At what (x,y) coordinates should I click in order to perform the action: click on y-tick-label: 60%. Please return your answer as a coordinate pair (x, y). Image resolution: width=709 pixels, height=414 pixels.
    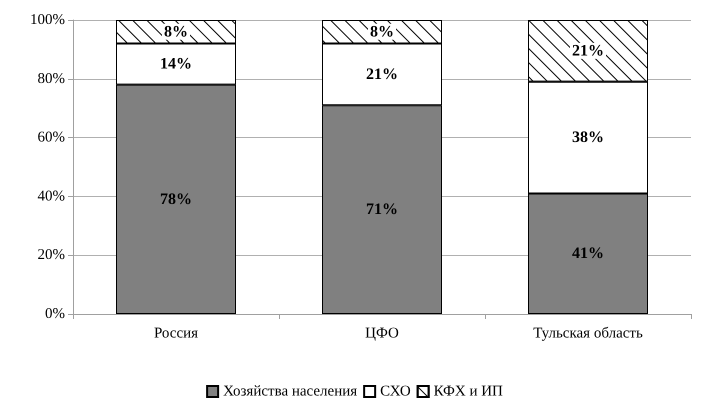
    Looking at the image, I should click on (51, 138).